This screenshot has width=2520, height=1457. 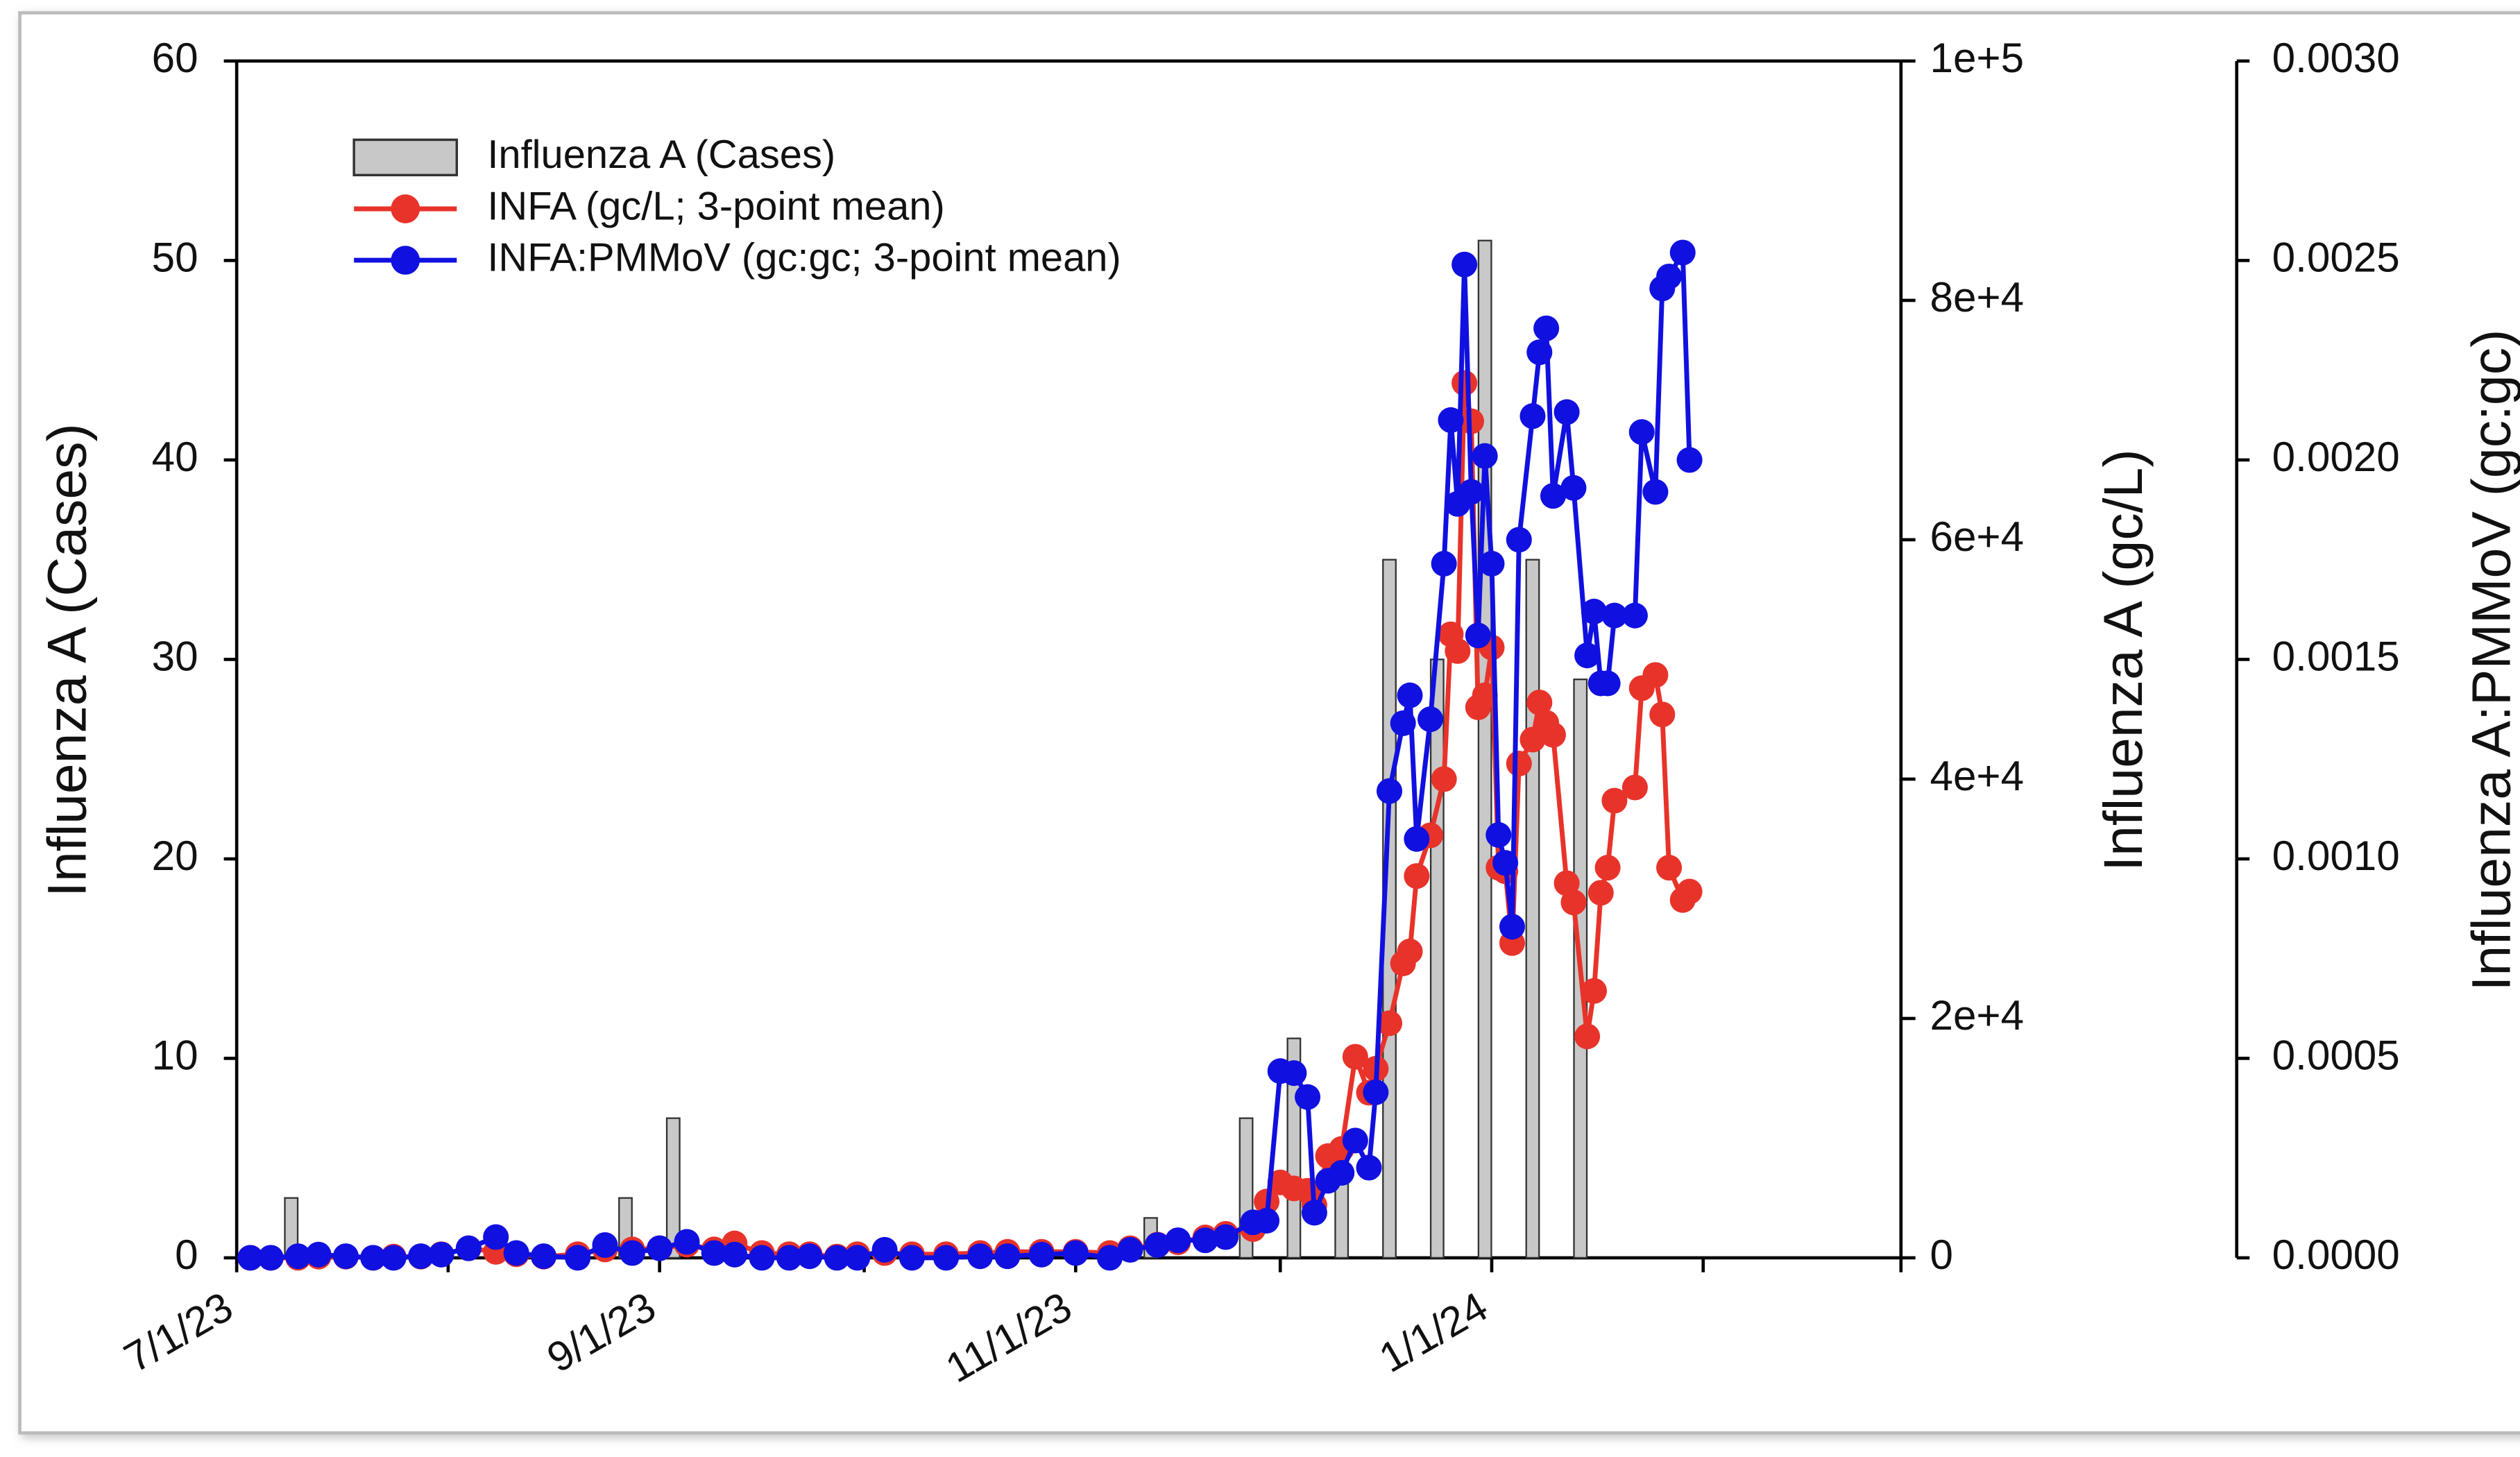 I want to click on y-tick-label: 0, so click(x=186, y=1255).